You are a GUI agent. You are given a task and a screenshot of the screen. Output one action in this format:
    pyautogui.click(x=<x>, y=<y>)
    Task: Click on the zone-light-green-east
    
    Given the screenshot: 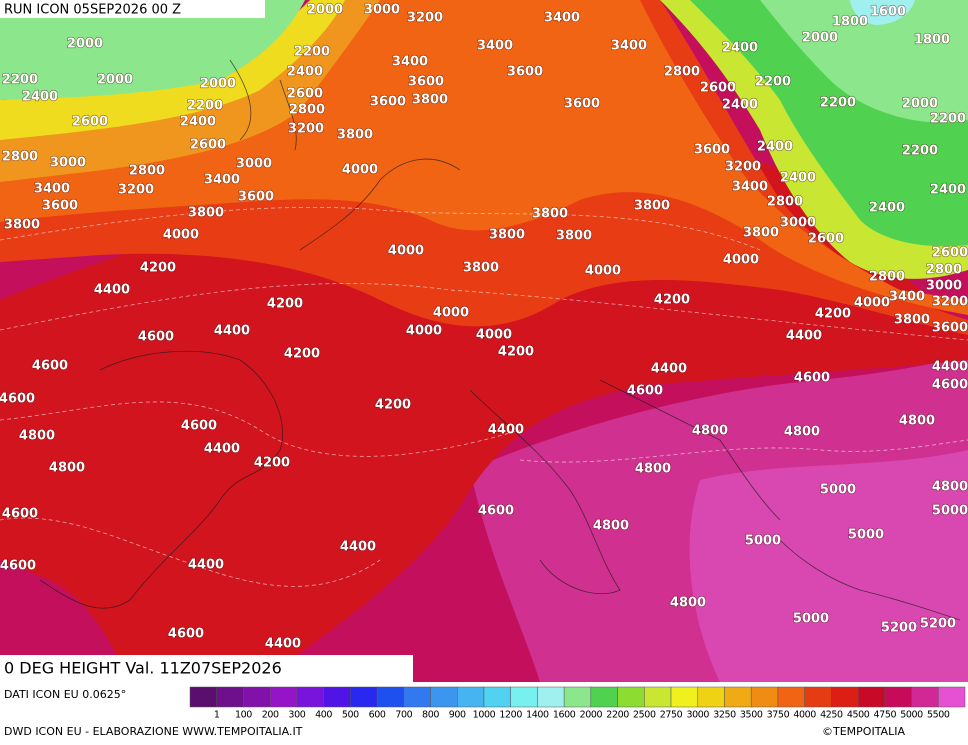 What is the action you would take?
    pyautogui.click(x=864, y=61)
    